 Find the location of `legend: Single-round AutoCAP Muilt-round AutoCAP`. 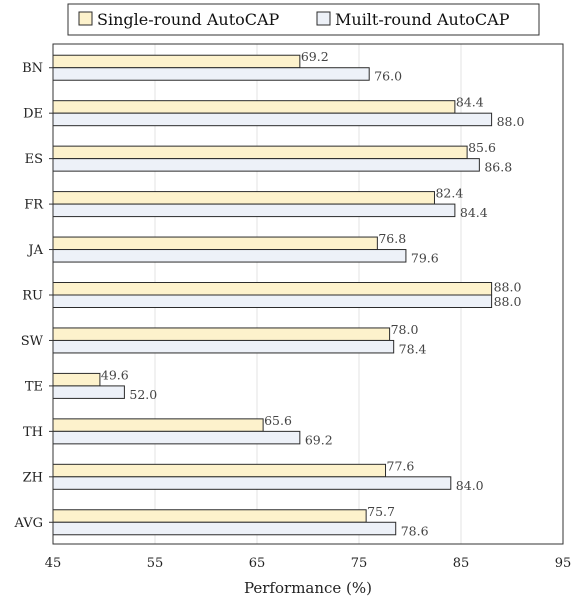

legend: Single-round AutoCAP Muilt-round AutoCAP is located at coordinates (303, 19).